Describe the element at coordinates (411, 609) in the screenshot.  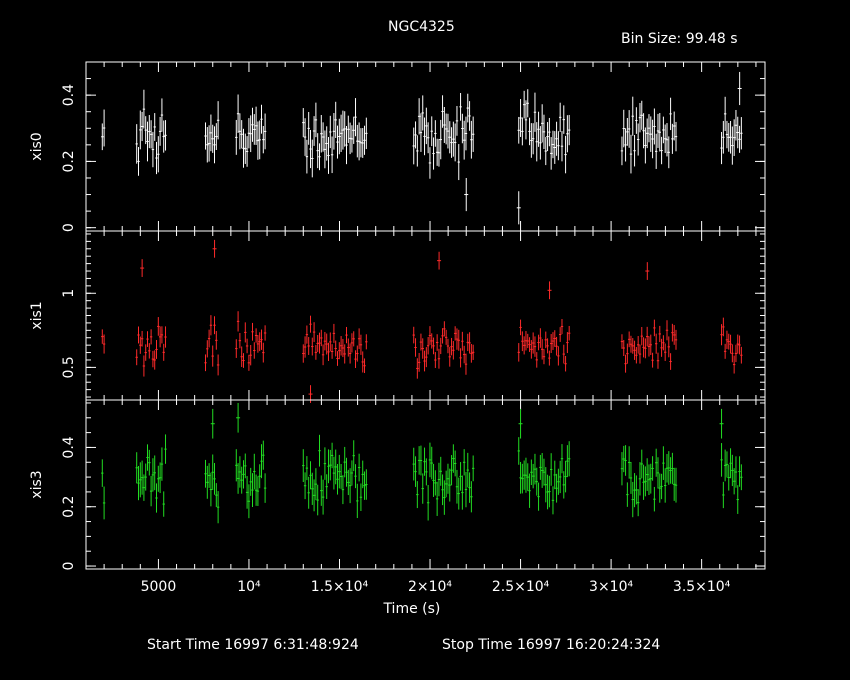
I see `x-axis-label: Time (s)` at that location.